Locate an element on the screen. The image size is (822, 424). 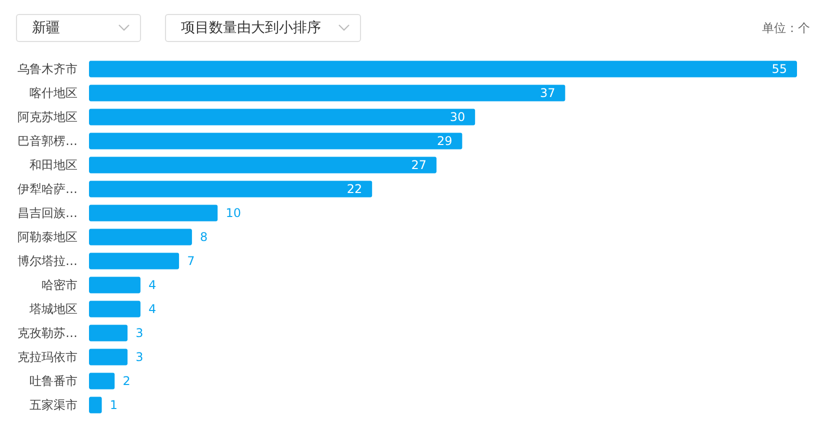
y-tick-label: 吐鲁番市 is located at coordinates (54, 381).